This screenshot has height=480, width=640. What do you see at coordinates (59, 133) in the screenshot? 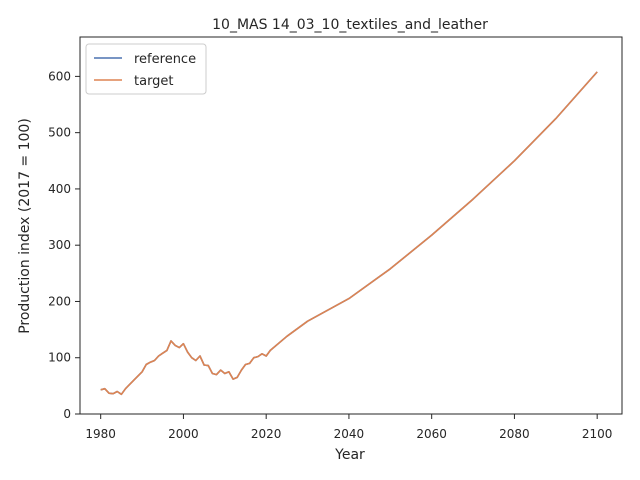
I see `y-tick-label: 500` at bounding box center [59, 133].